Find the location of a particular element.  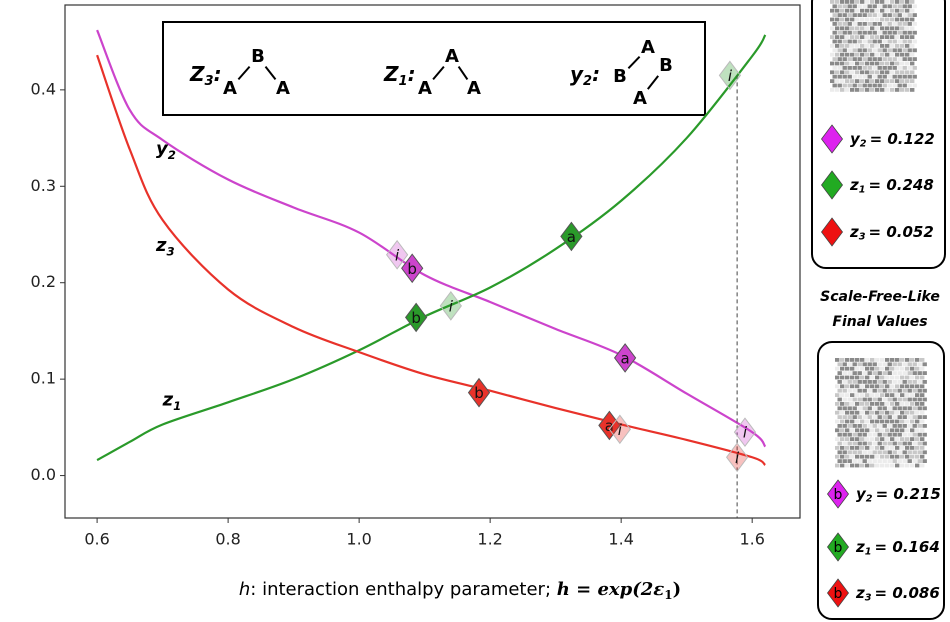

legend-marker is located at coordinates (832, 139).